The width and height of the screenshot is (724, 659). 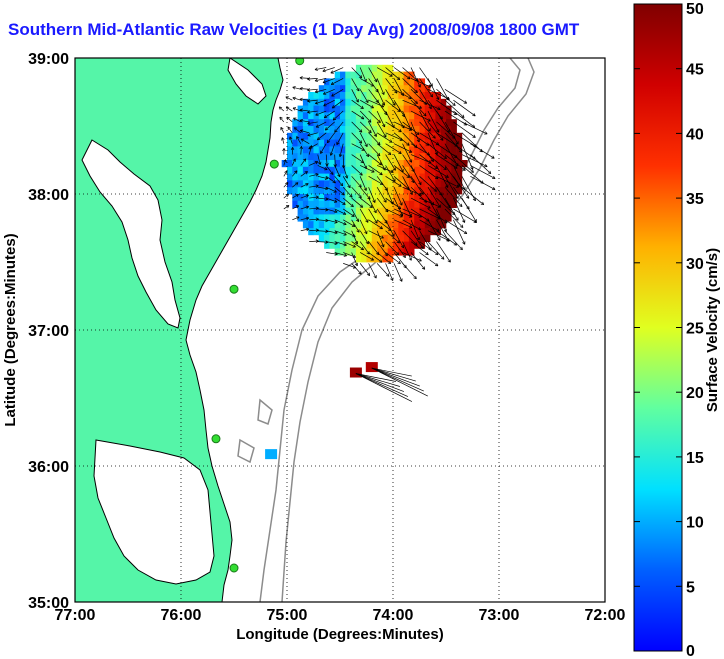 I want to click on y-tick-label: 37:00, so click(x=48, y=331).